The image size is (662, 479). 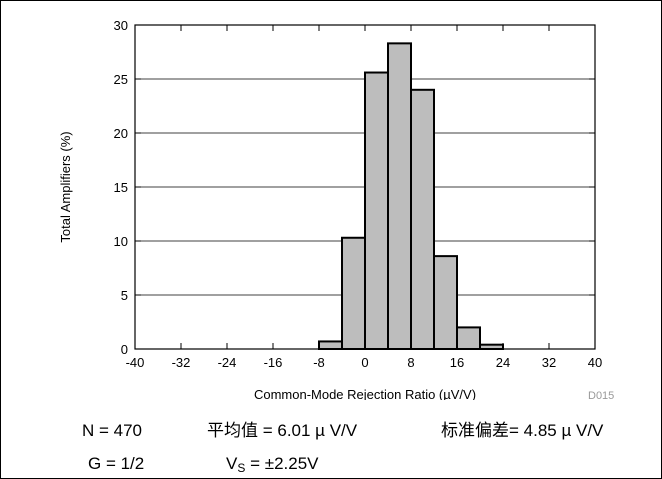 What do you see at coordinates (135, 362) in the screenshot?
I see `x-tick-label: -40` at bounding box center [135, 362].